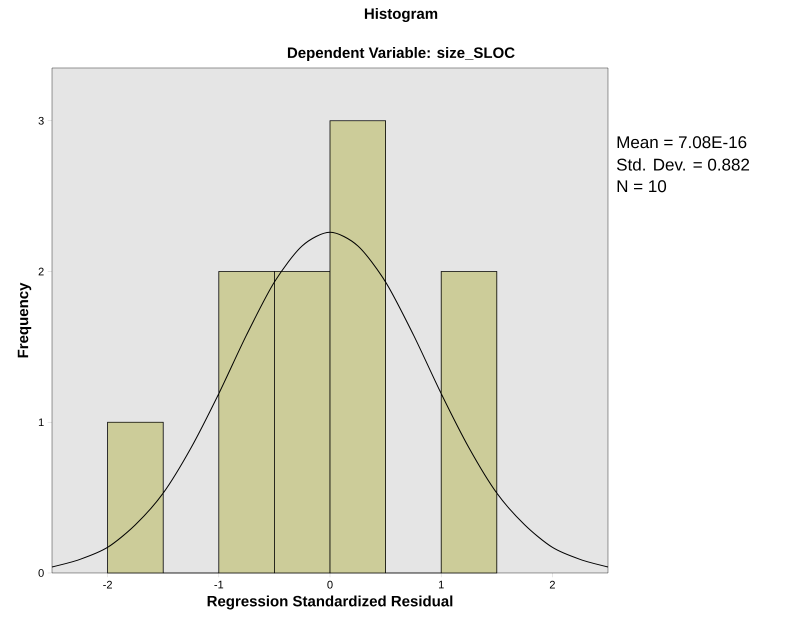 The image size is (793, 634). I want to click on chart-subtitle: Dependent Variable: size_SLOC, so click(401, 54).